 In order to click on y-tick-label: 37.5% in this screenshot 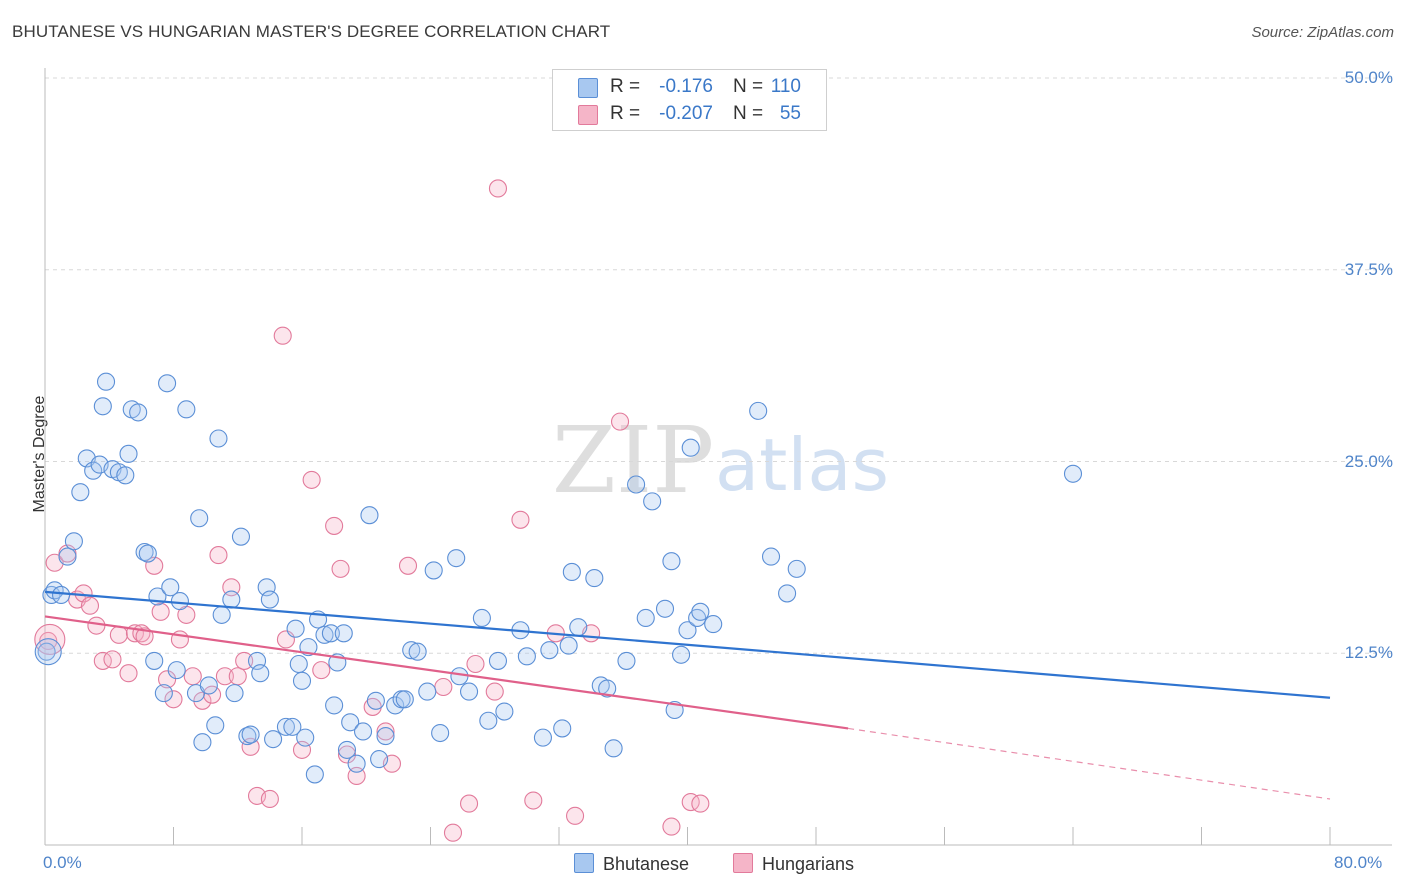, I will do `click(1368, 269)`.